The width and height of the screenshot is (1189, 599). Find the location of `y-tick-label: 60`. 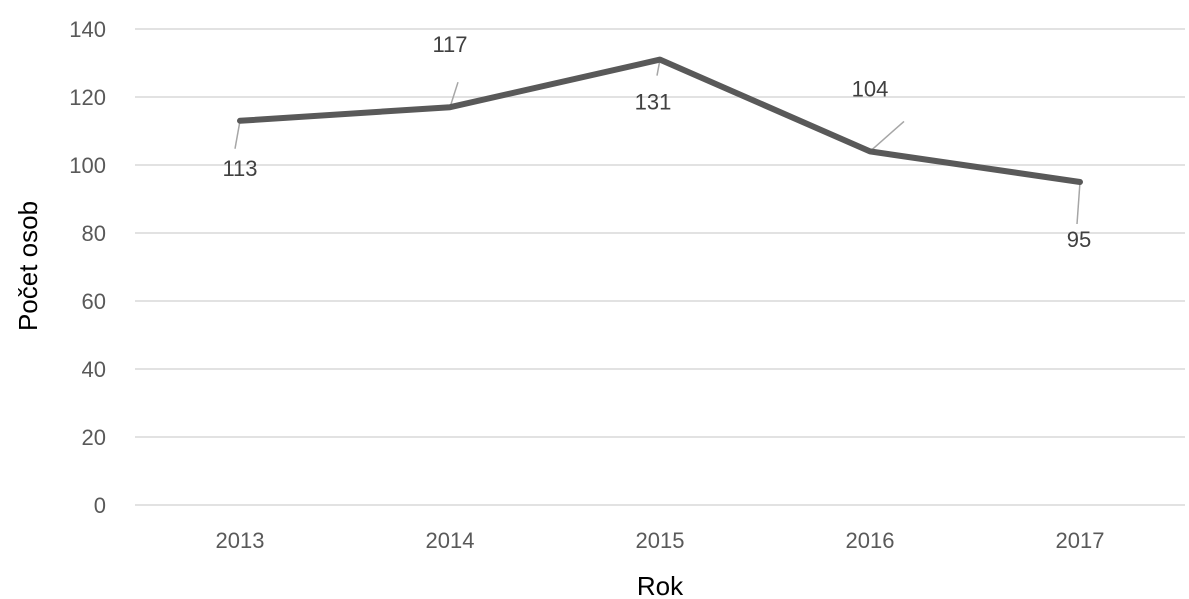

y-tick-label: 60 is located at coordinates (94, 301).